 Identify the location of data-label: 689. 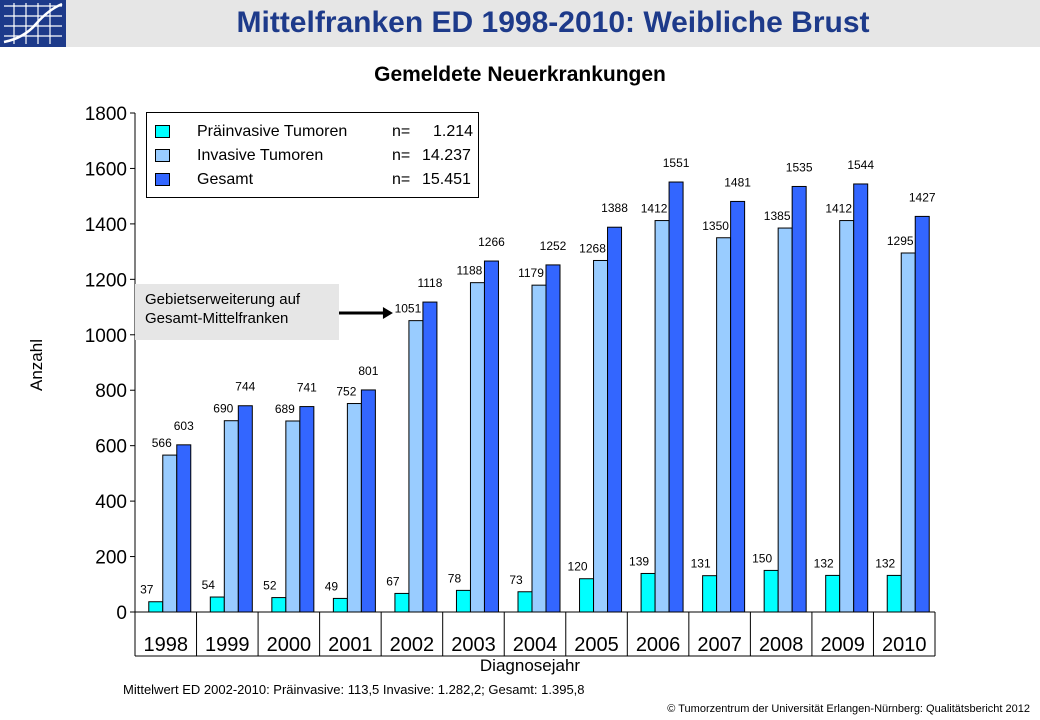
(285, 409).